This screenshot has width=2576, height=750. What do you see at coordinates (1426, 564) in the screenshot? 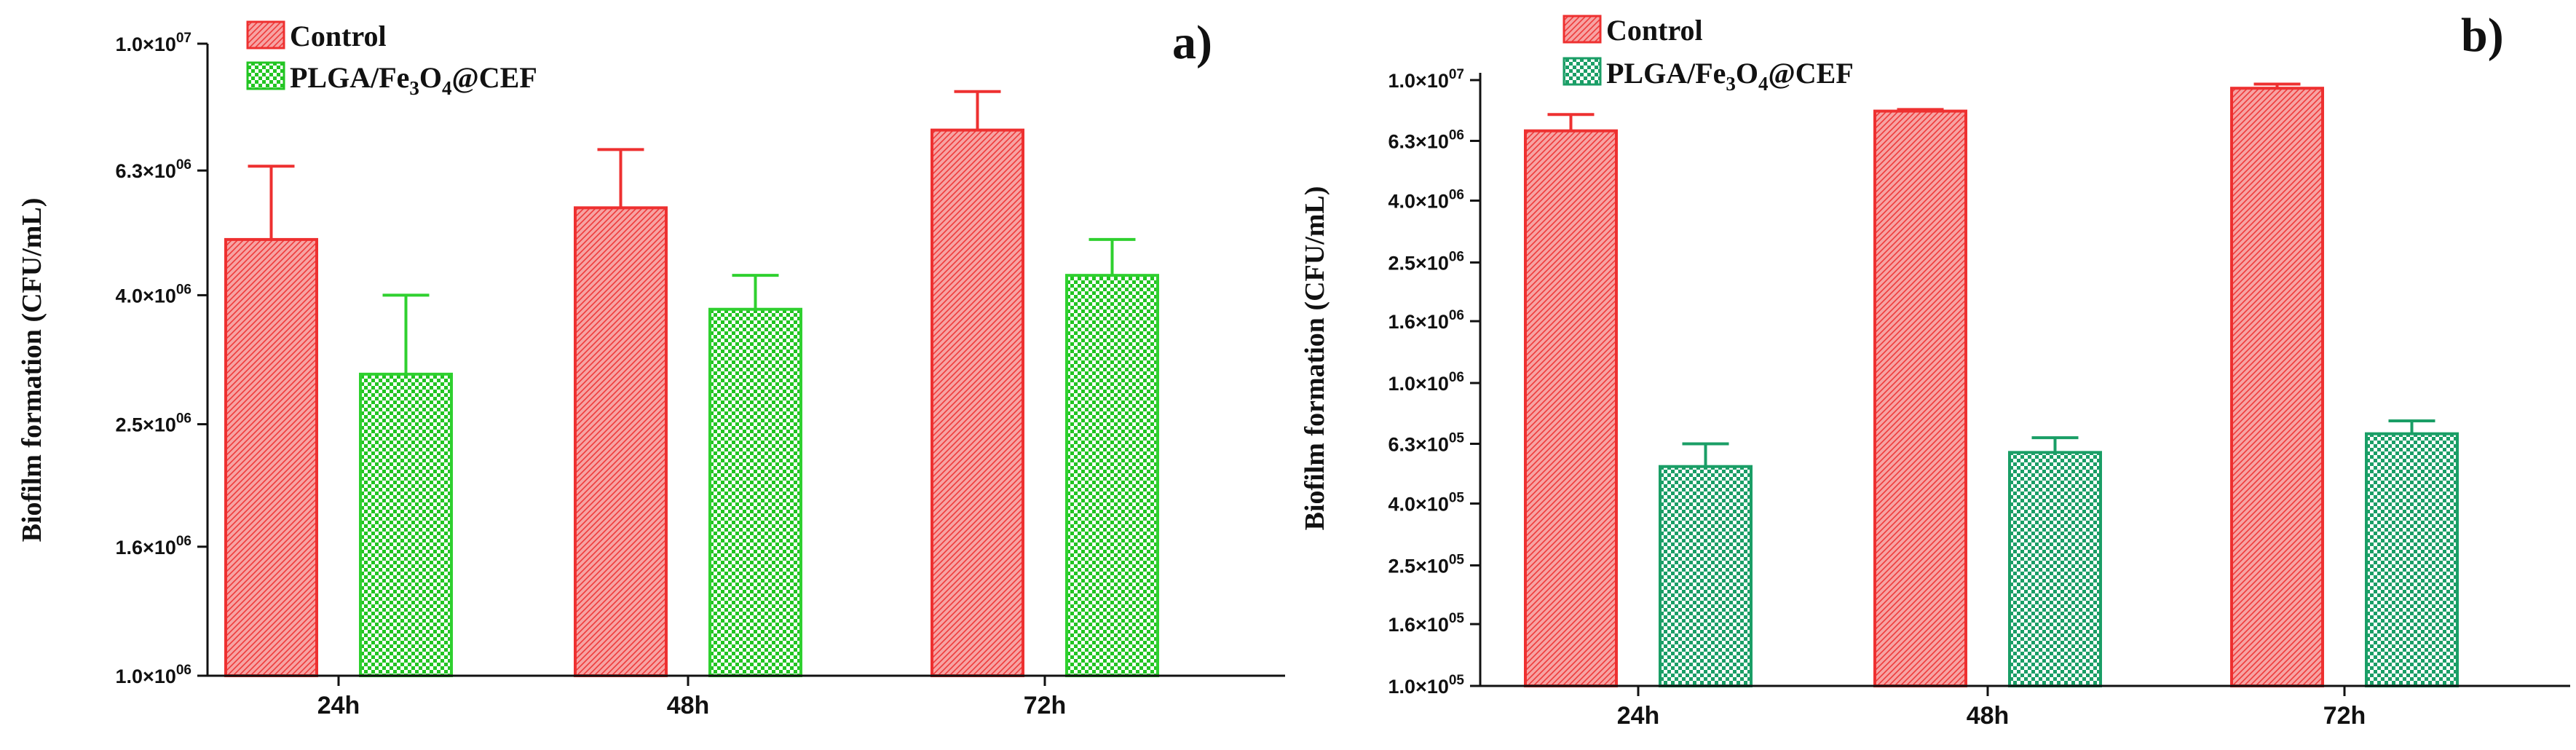
I see `y-tick-label: 2.5×1005` at bounding box center [1426, 564].